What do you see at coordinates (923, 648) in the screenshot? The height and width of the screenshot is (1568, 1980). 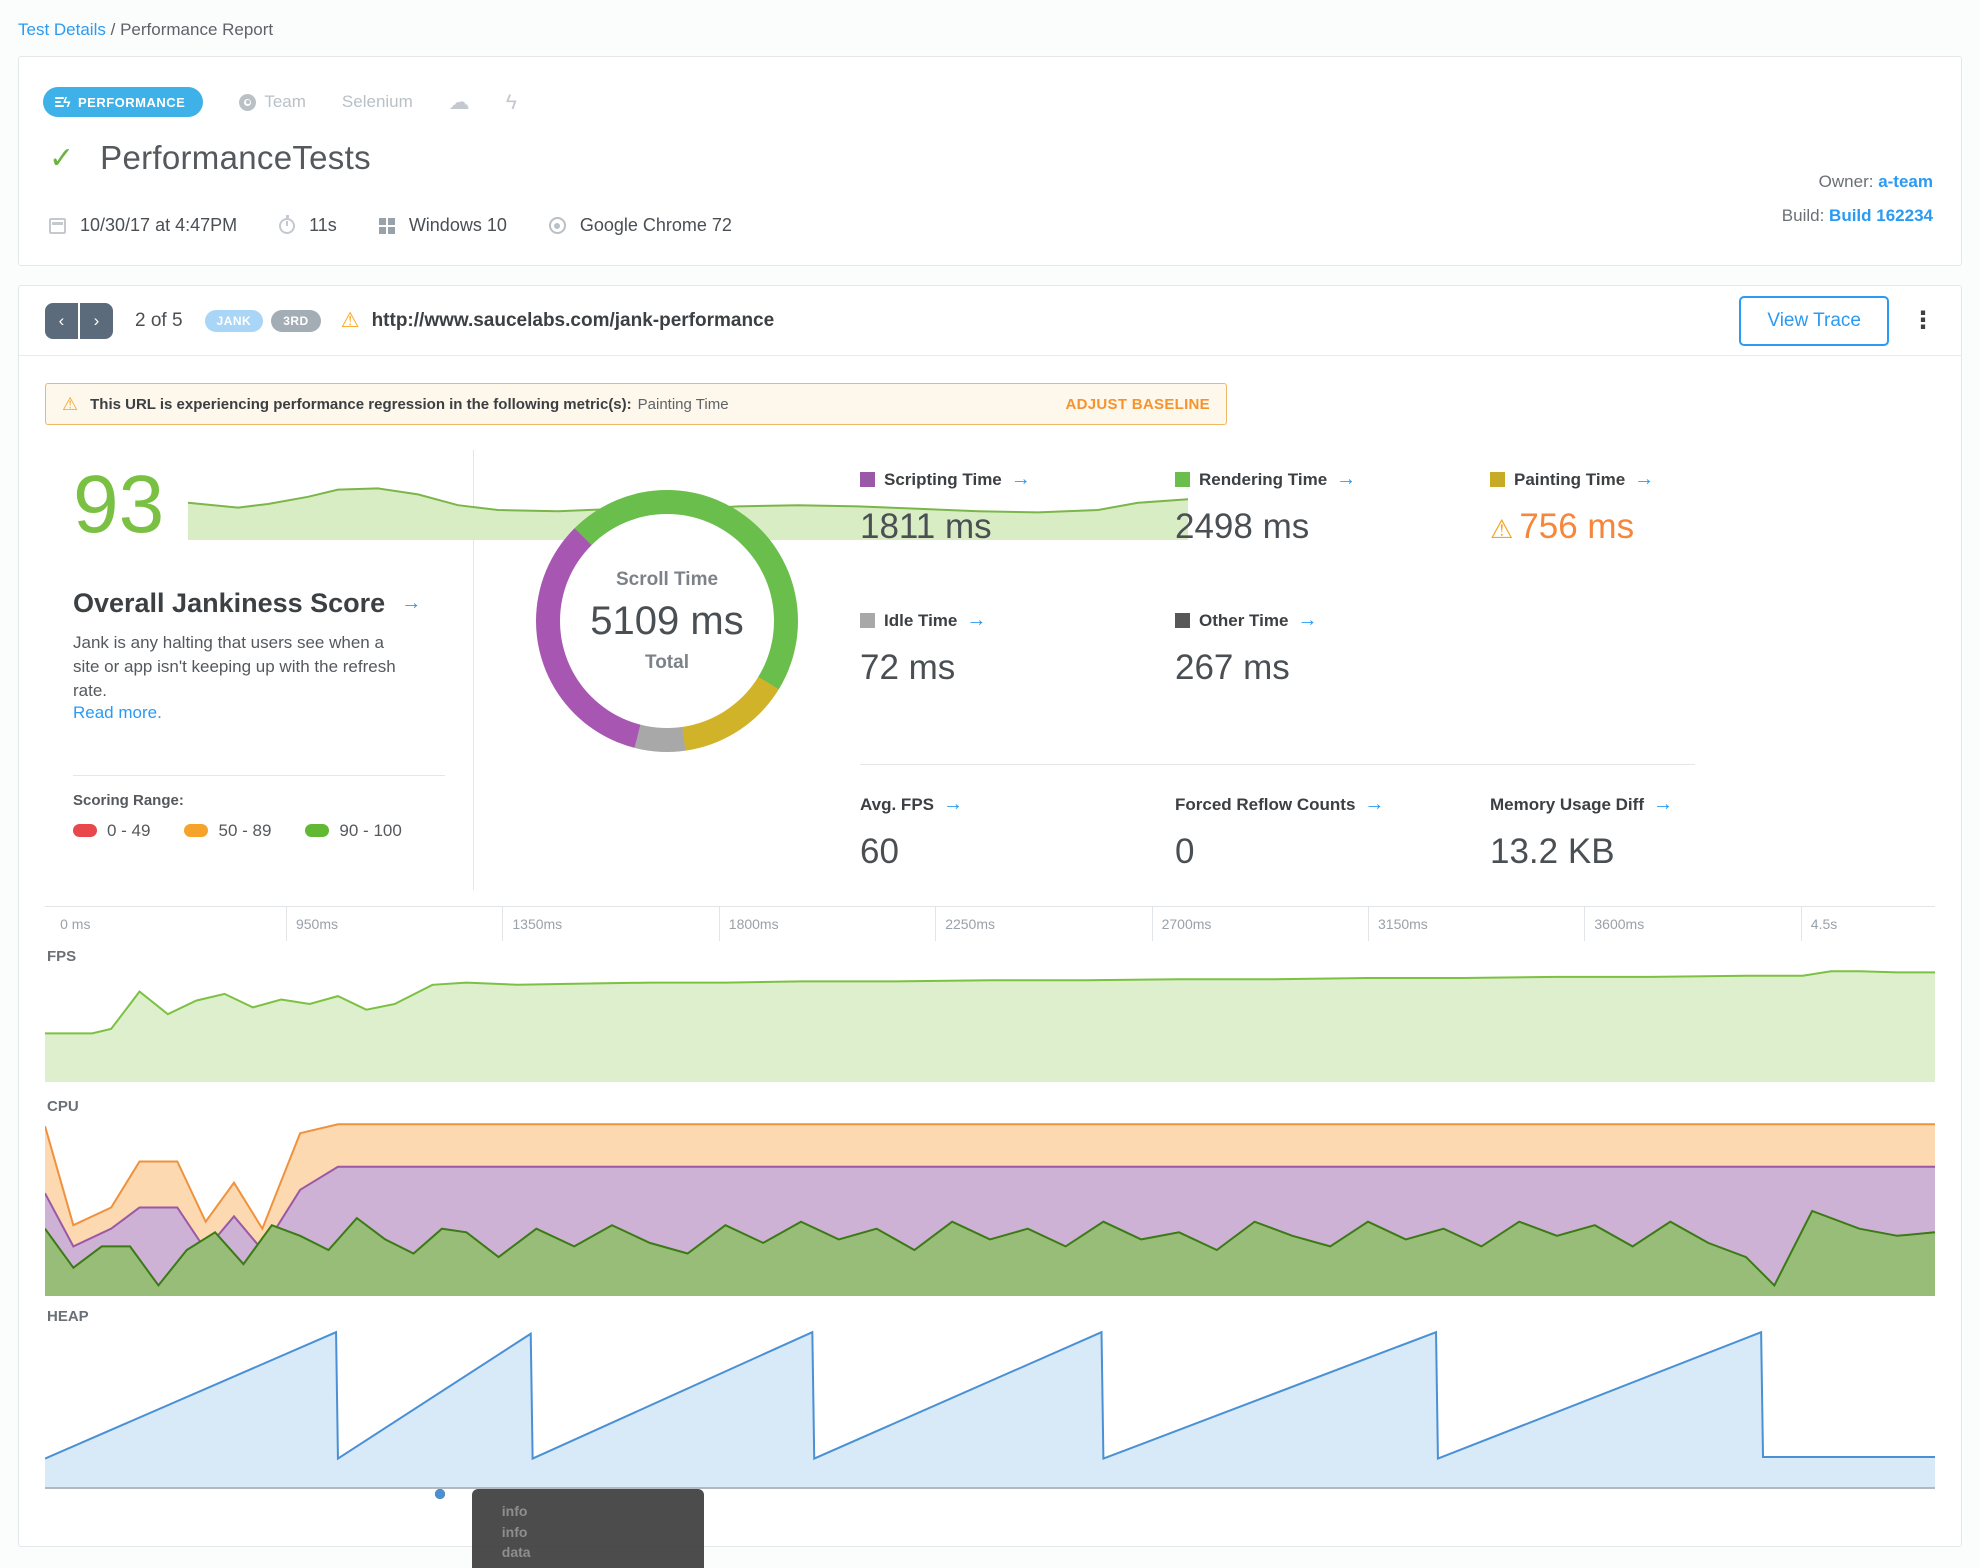 I see `metric-idle-time: Idle Time → 72 ms` at bounding box center [923, 648].